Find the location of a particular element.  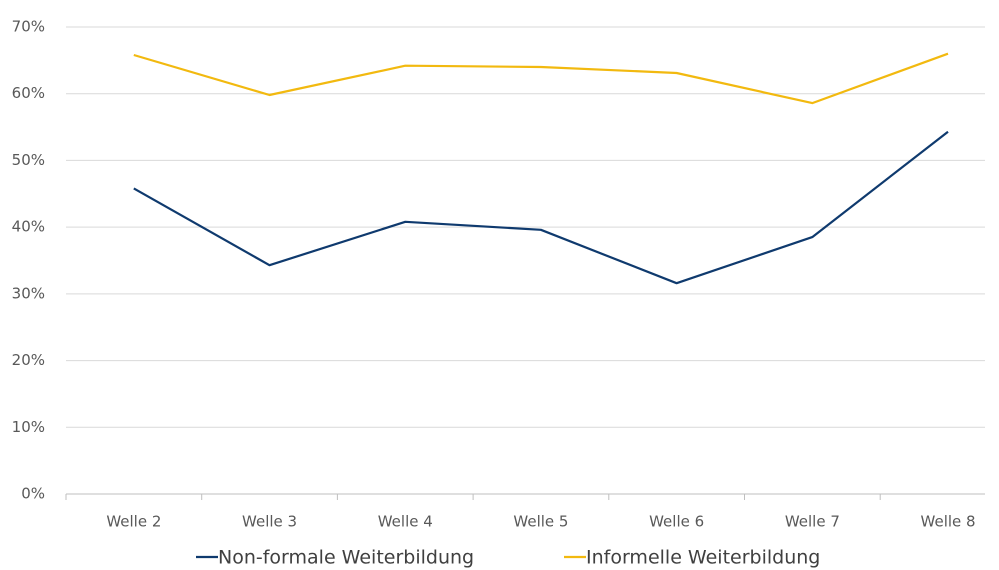

legend-label: Informelle Weiterbildung is located at coordinates (703, 558).